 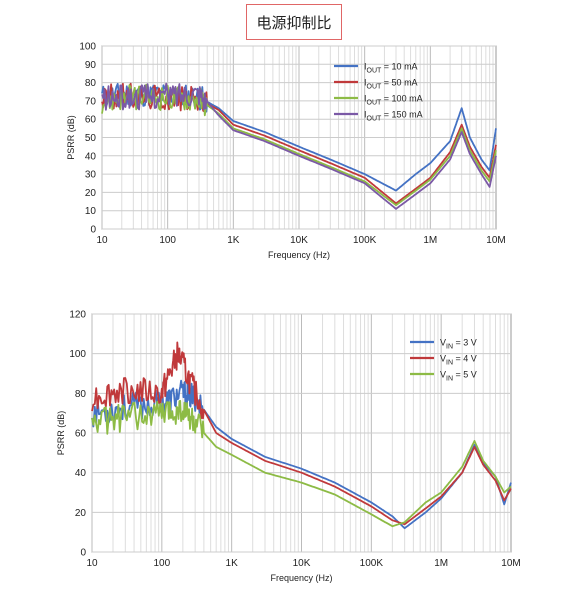 What do you see at coordinates (458, 376) in the screenshot?
I see `legend-entry: VIN = 5 V` at bounding box center [458, 376].